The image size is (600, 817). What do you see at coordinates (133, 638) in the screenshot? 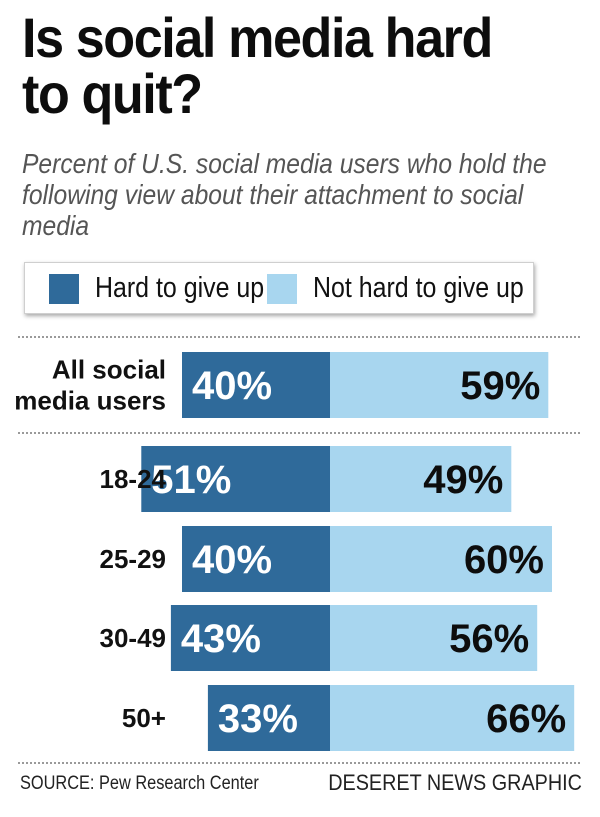
I see `category-label-3: 30-49` at bounding box center [133, 638].